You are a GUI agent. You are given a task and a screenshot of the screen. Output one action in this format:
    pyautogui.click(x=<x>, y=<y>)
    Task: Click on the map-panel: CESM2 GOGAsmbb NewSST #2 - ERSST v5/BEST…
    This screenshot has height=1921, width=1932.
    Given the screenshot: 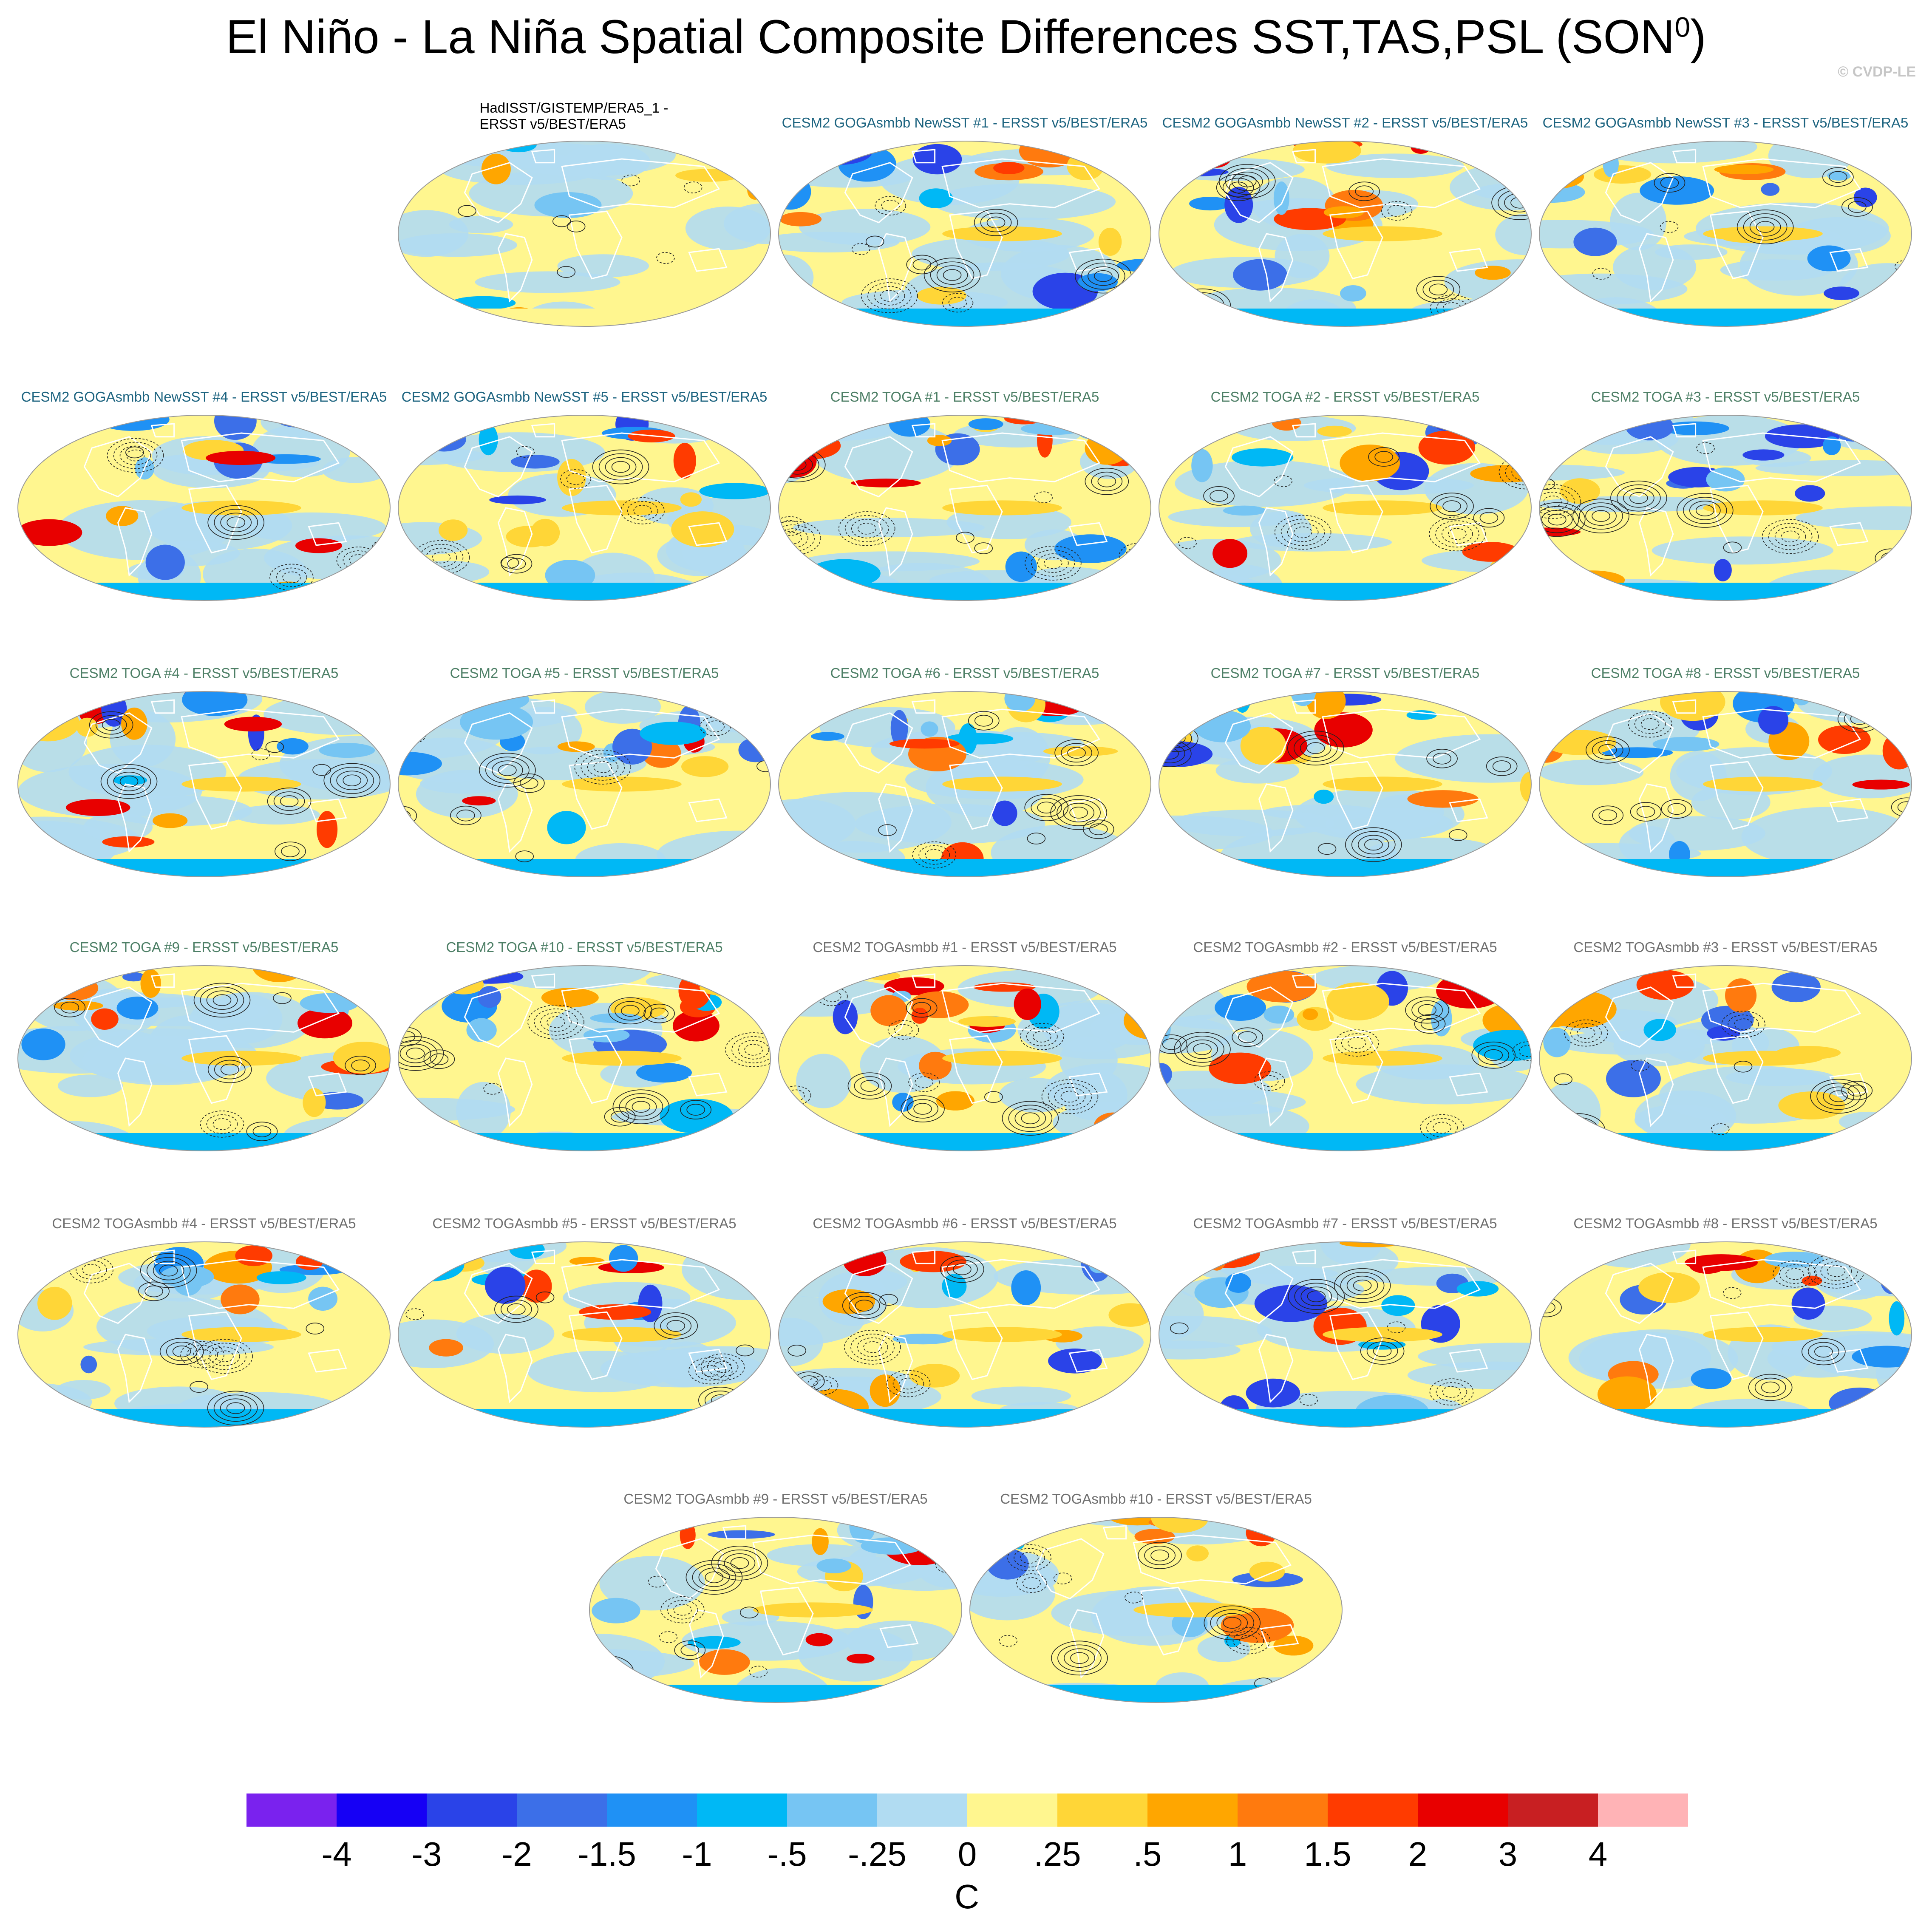 What is the action you would take?
    pyautogui.click(x=1345, y=221)
    